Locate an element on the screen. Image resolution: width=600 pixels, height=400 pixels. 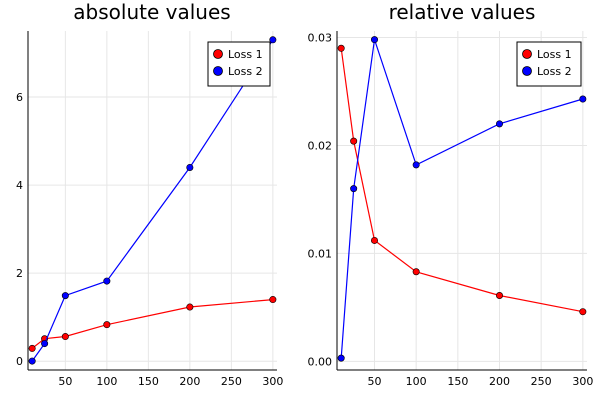
y-tick-label: 0.02 is located at coordinates (320, 145).